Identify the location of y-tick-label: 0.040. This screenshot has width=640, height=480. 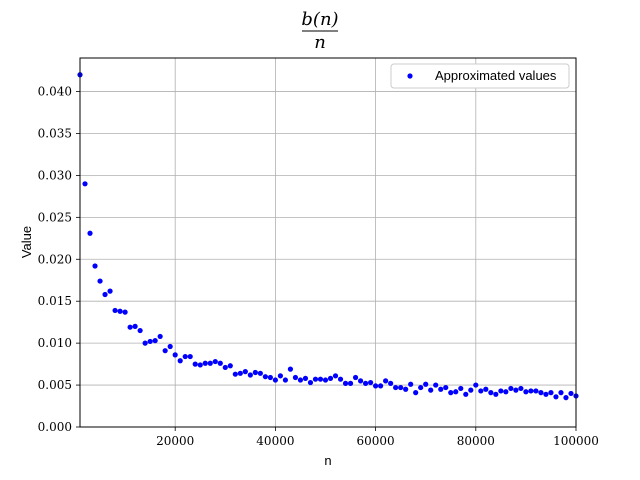
(55, 92).